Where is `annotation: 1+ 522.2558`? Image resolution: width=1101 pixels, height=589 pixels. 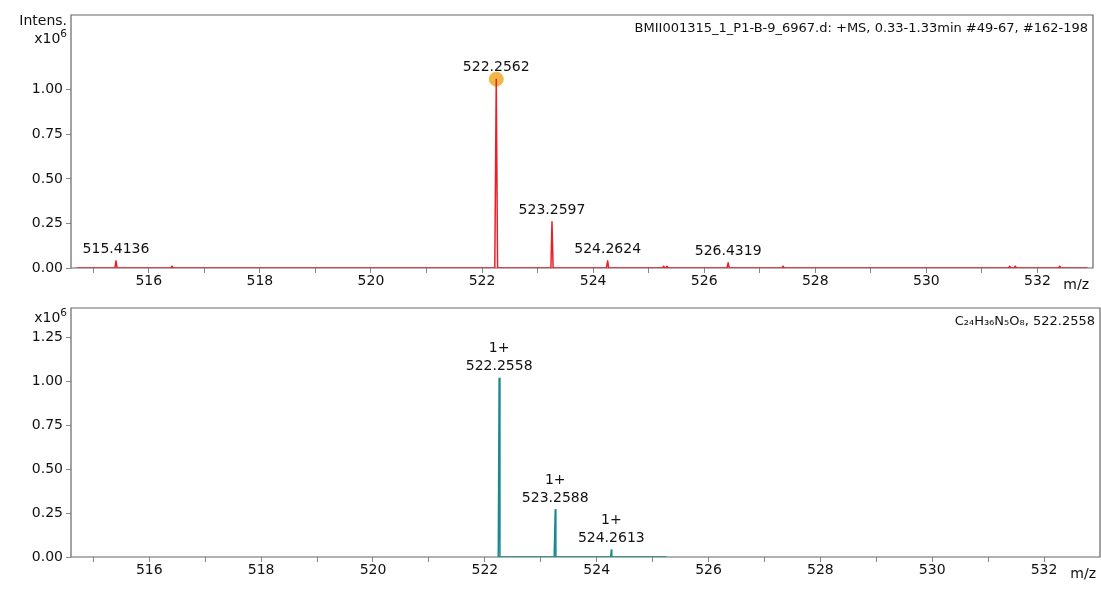
annotation: 1+ 522.2558 is located at coordinates (499, 356).